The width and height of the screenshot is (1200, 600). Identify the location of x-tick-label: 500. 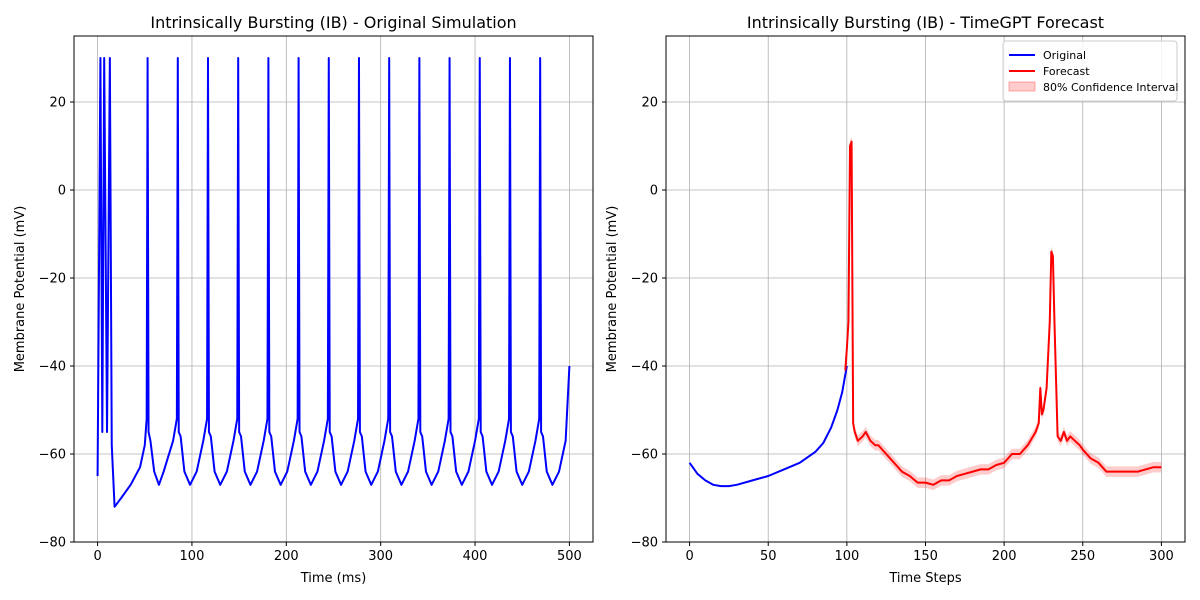
(569, 556).